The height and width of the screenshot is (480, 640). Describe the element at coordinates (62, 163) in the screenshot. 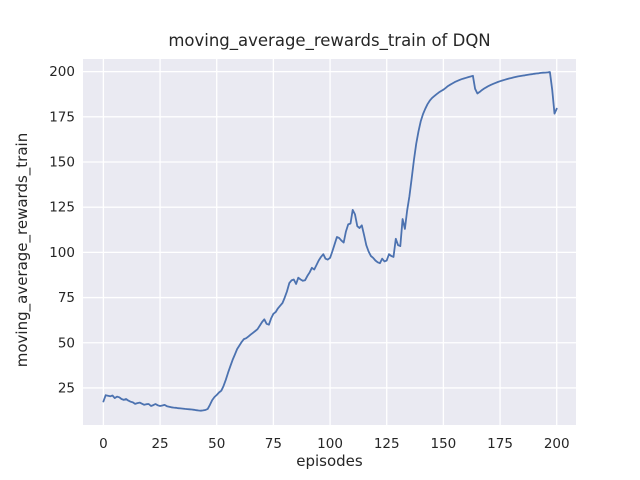

I see `y-tick-label: 150` at that location.